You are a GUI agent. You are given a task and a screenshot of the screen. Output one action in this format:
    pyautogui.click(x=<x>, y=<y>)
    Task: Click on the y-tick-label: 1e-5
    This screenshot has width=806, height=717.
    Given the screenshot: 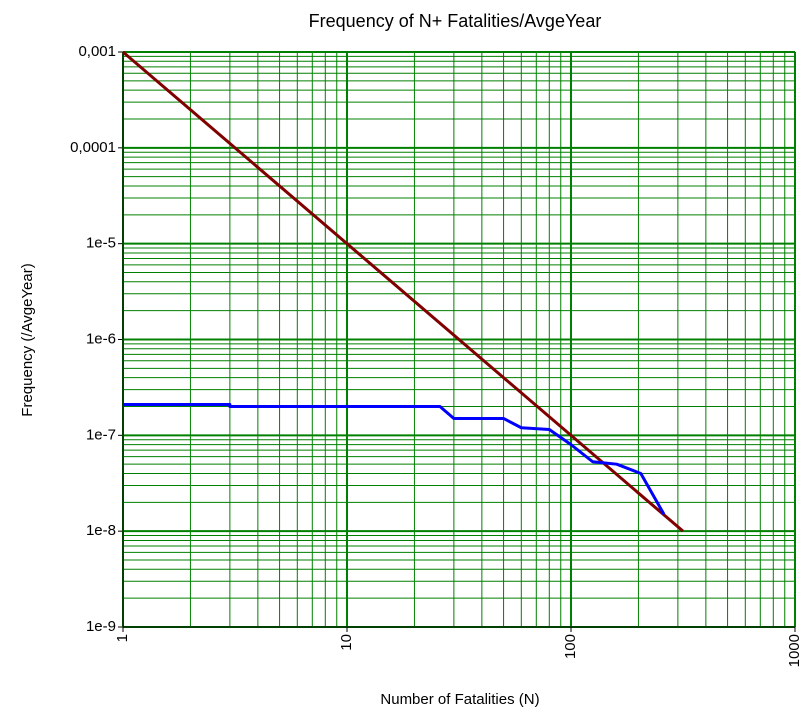 What is the action you would take?
    pyautogui.click(x=101, y=243)
    